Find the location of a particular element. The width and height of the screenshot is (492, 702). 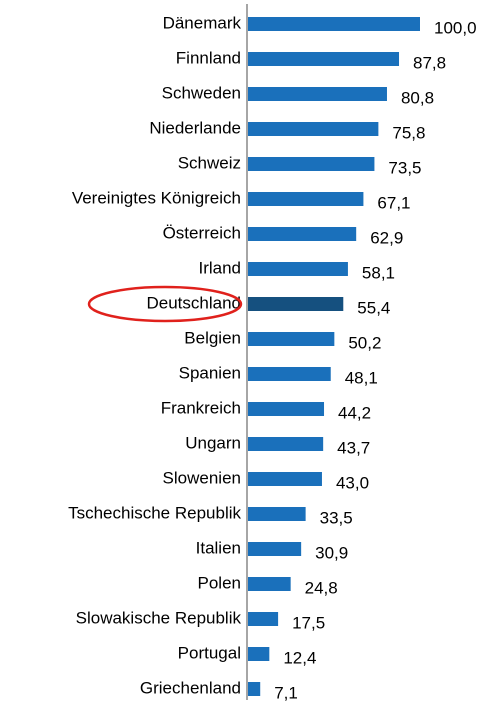

value-label: 24,8 is located at coordinates (321, 587).